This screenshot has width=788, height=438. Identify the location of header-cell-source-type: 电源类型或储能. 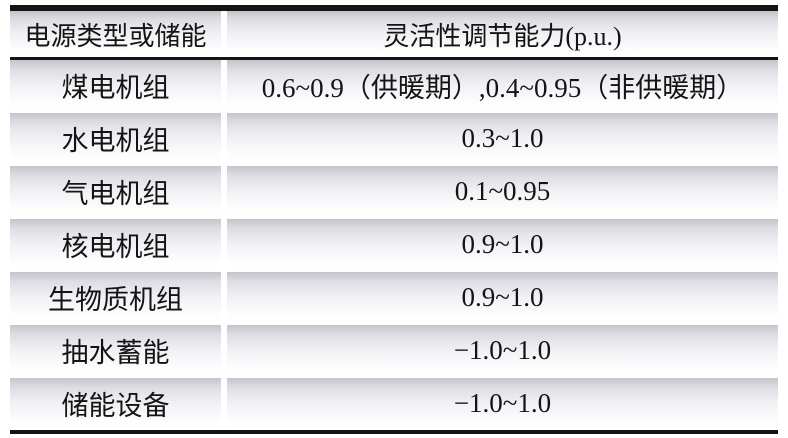
(115, 34).